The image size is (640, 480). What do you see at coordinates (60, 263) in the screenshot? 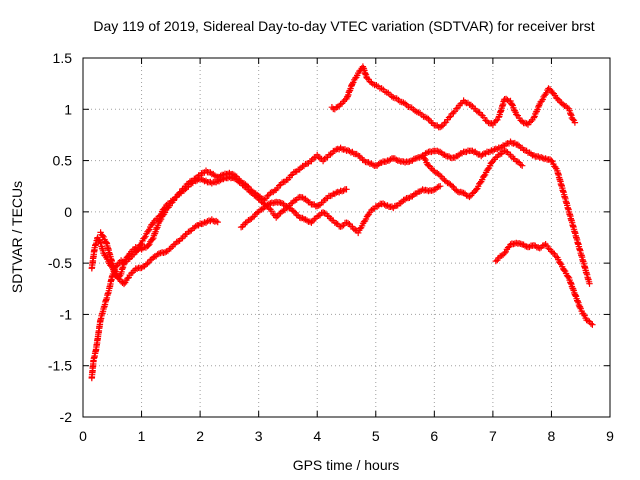
I see `y-tick-label: -0.5` at bounding box center [60, 263].